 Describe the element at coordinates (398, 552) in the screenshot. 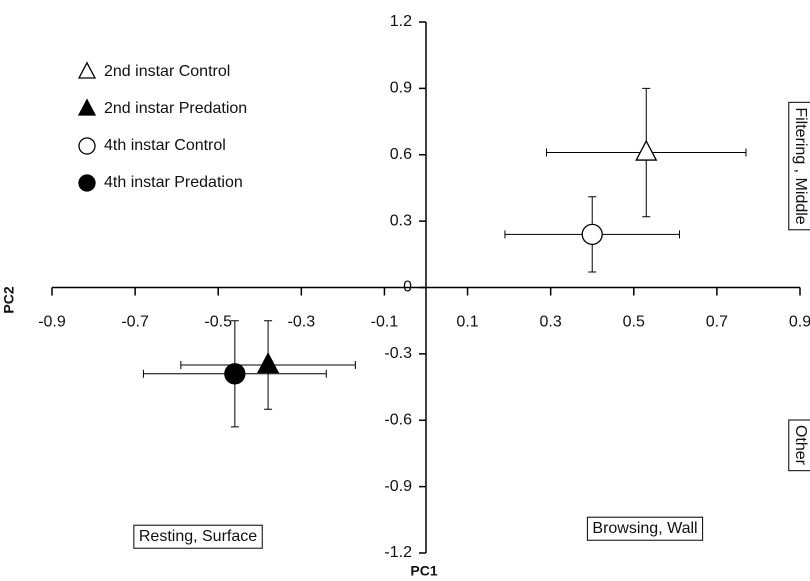

I see `y-tick-label: -1.2` at that location.